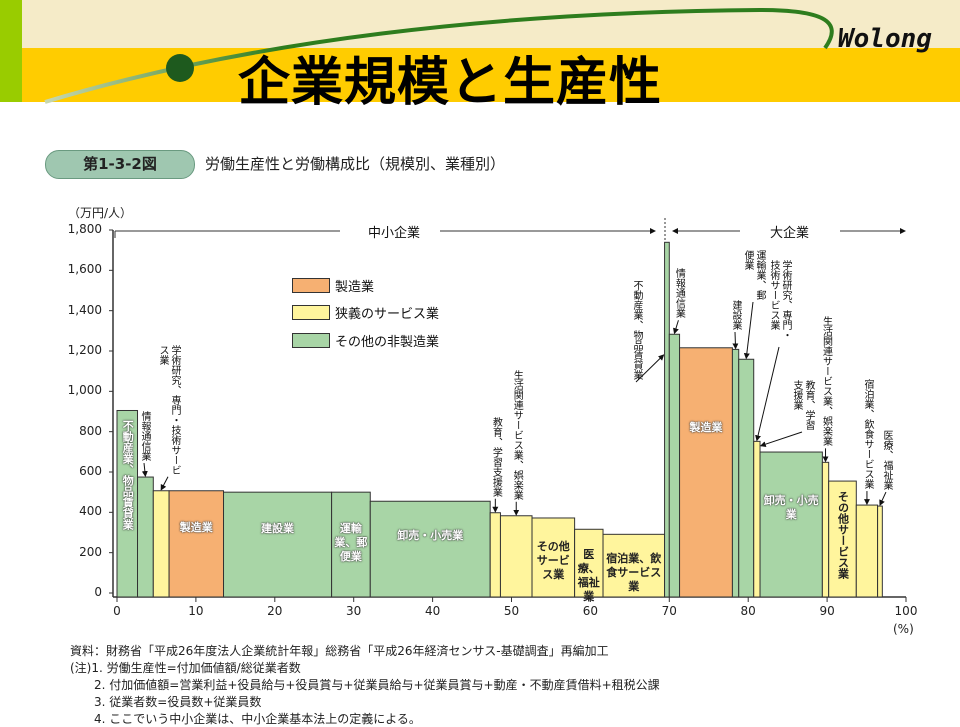  What do you see at coordinates (590, 611) in the screenshot?
I see `x-tick-label: 60` at bounding box center [590, 611].